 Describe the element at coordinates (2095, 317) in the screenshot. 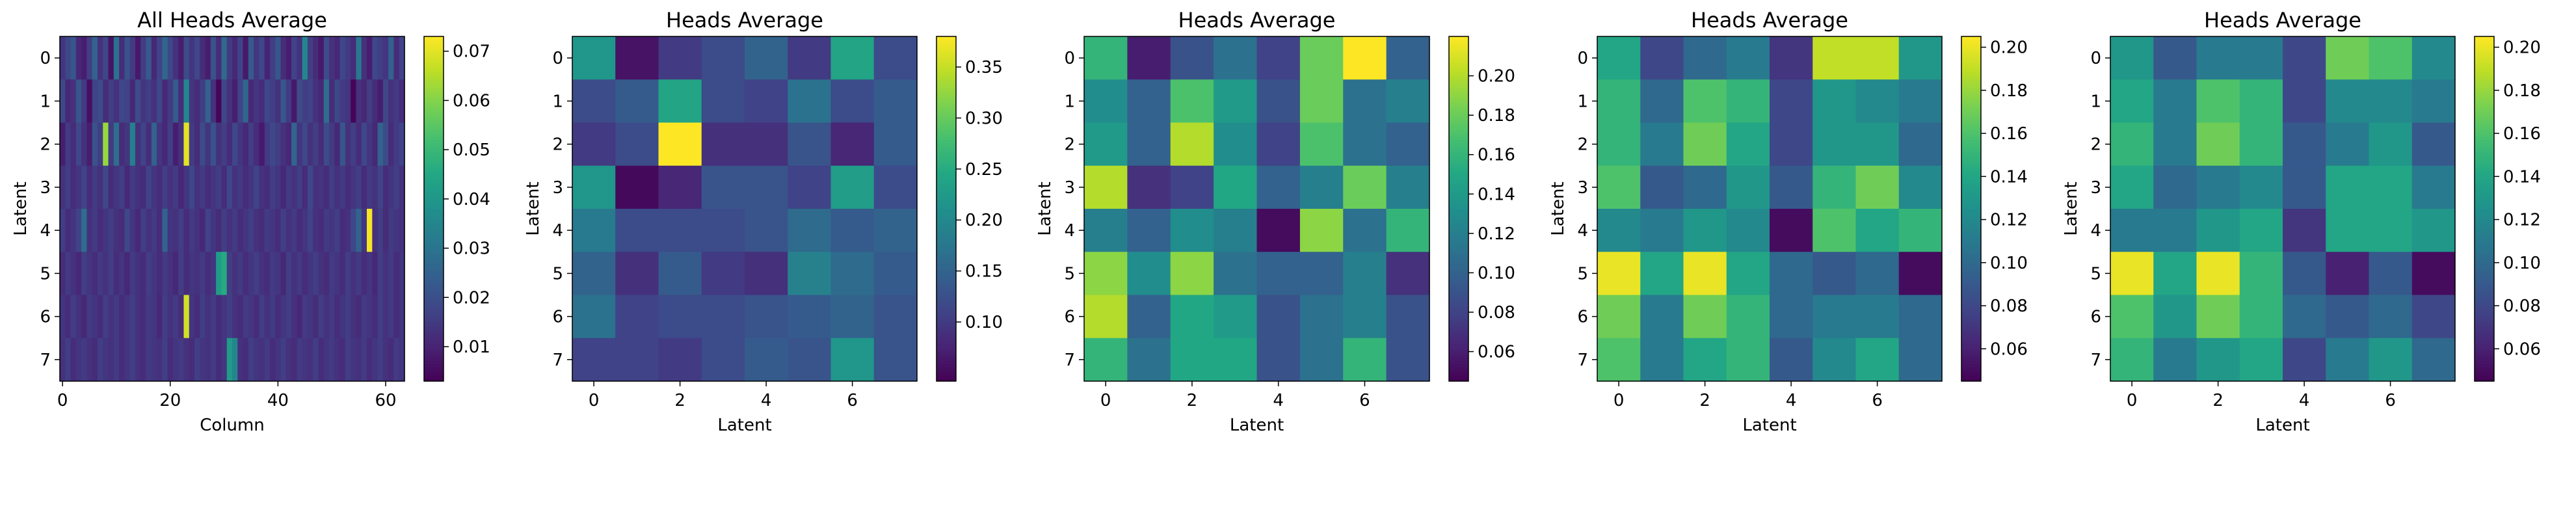

I see `y-tick-label: 6` at that location.